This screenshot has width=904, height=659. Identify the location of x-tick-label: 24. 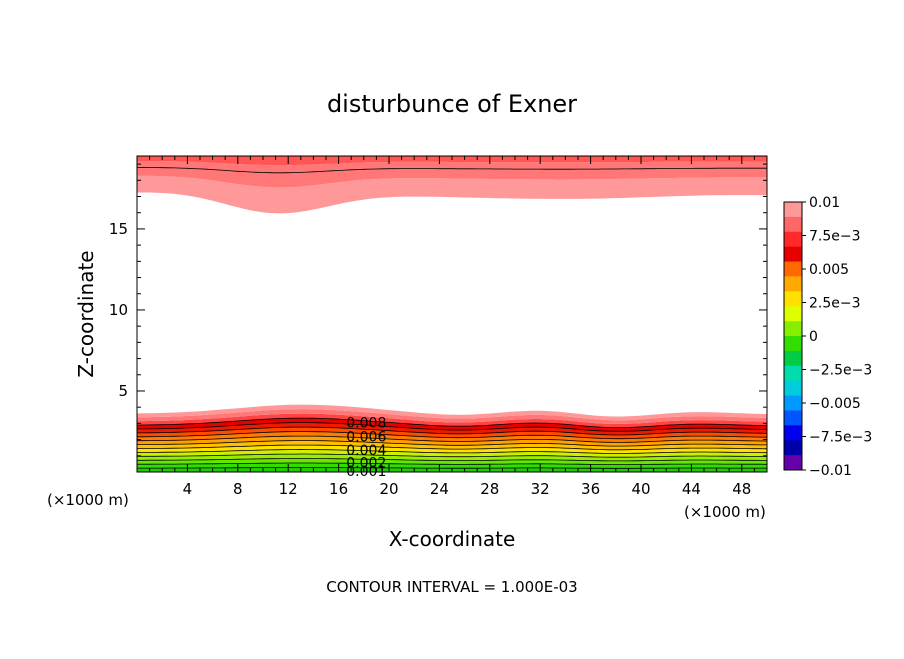
(439, 489).